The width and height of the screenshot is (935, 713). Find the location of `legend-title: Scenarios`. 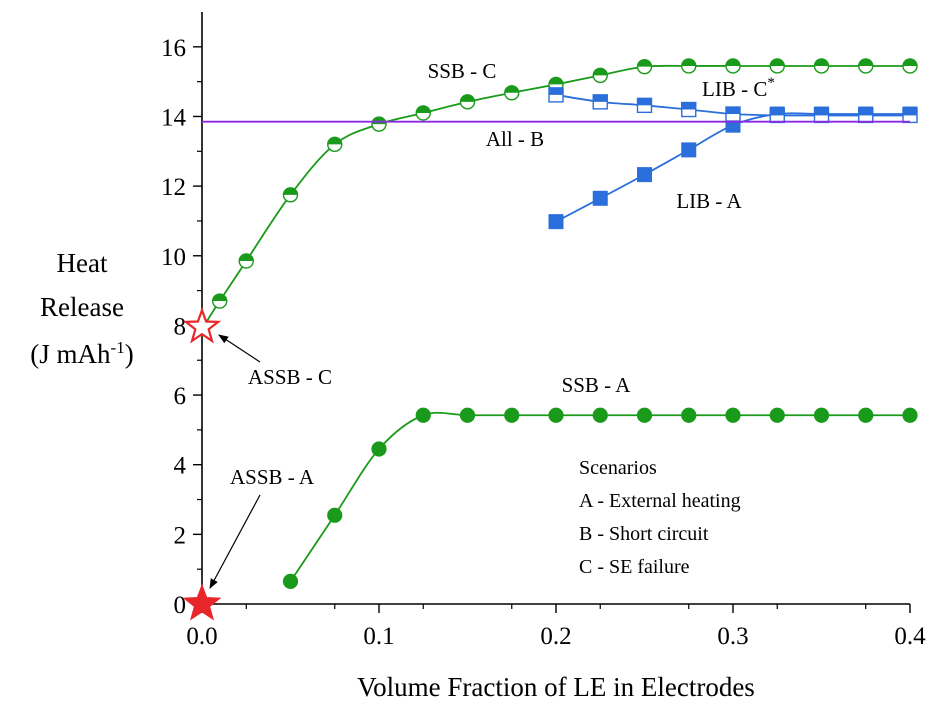

legend-title: Scenarios is located at coordinates (618, 468).